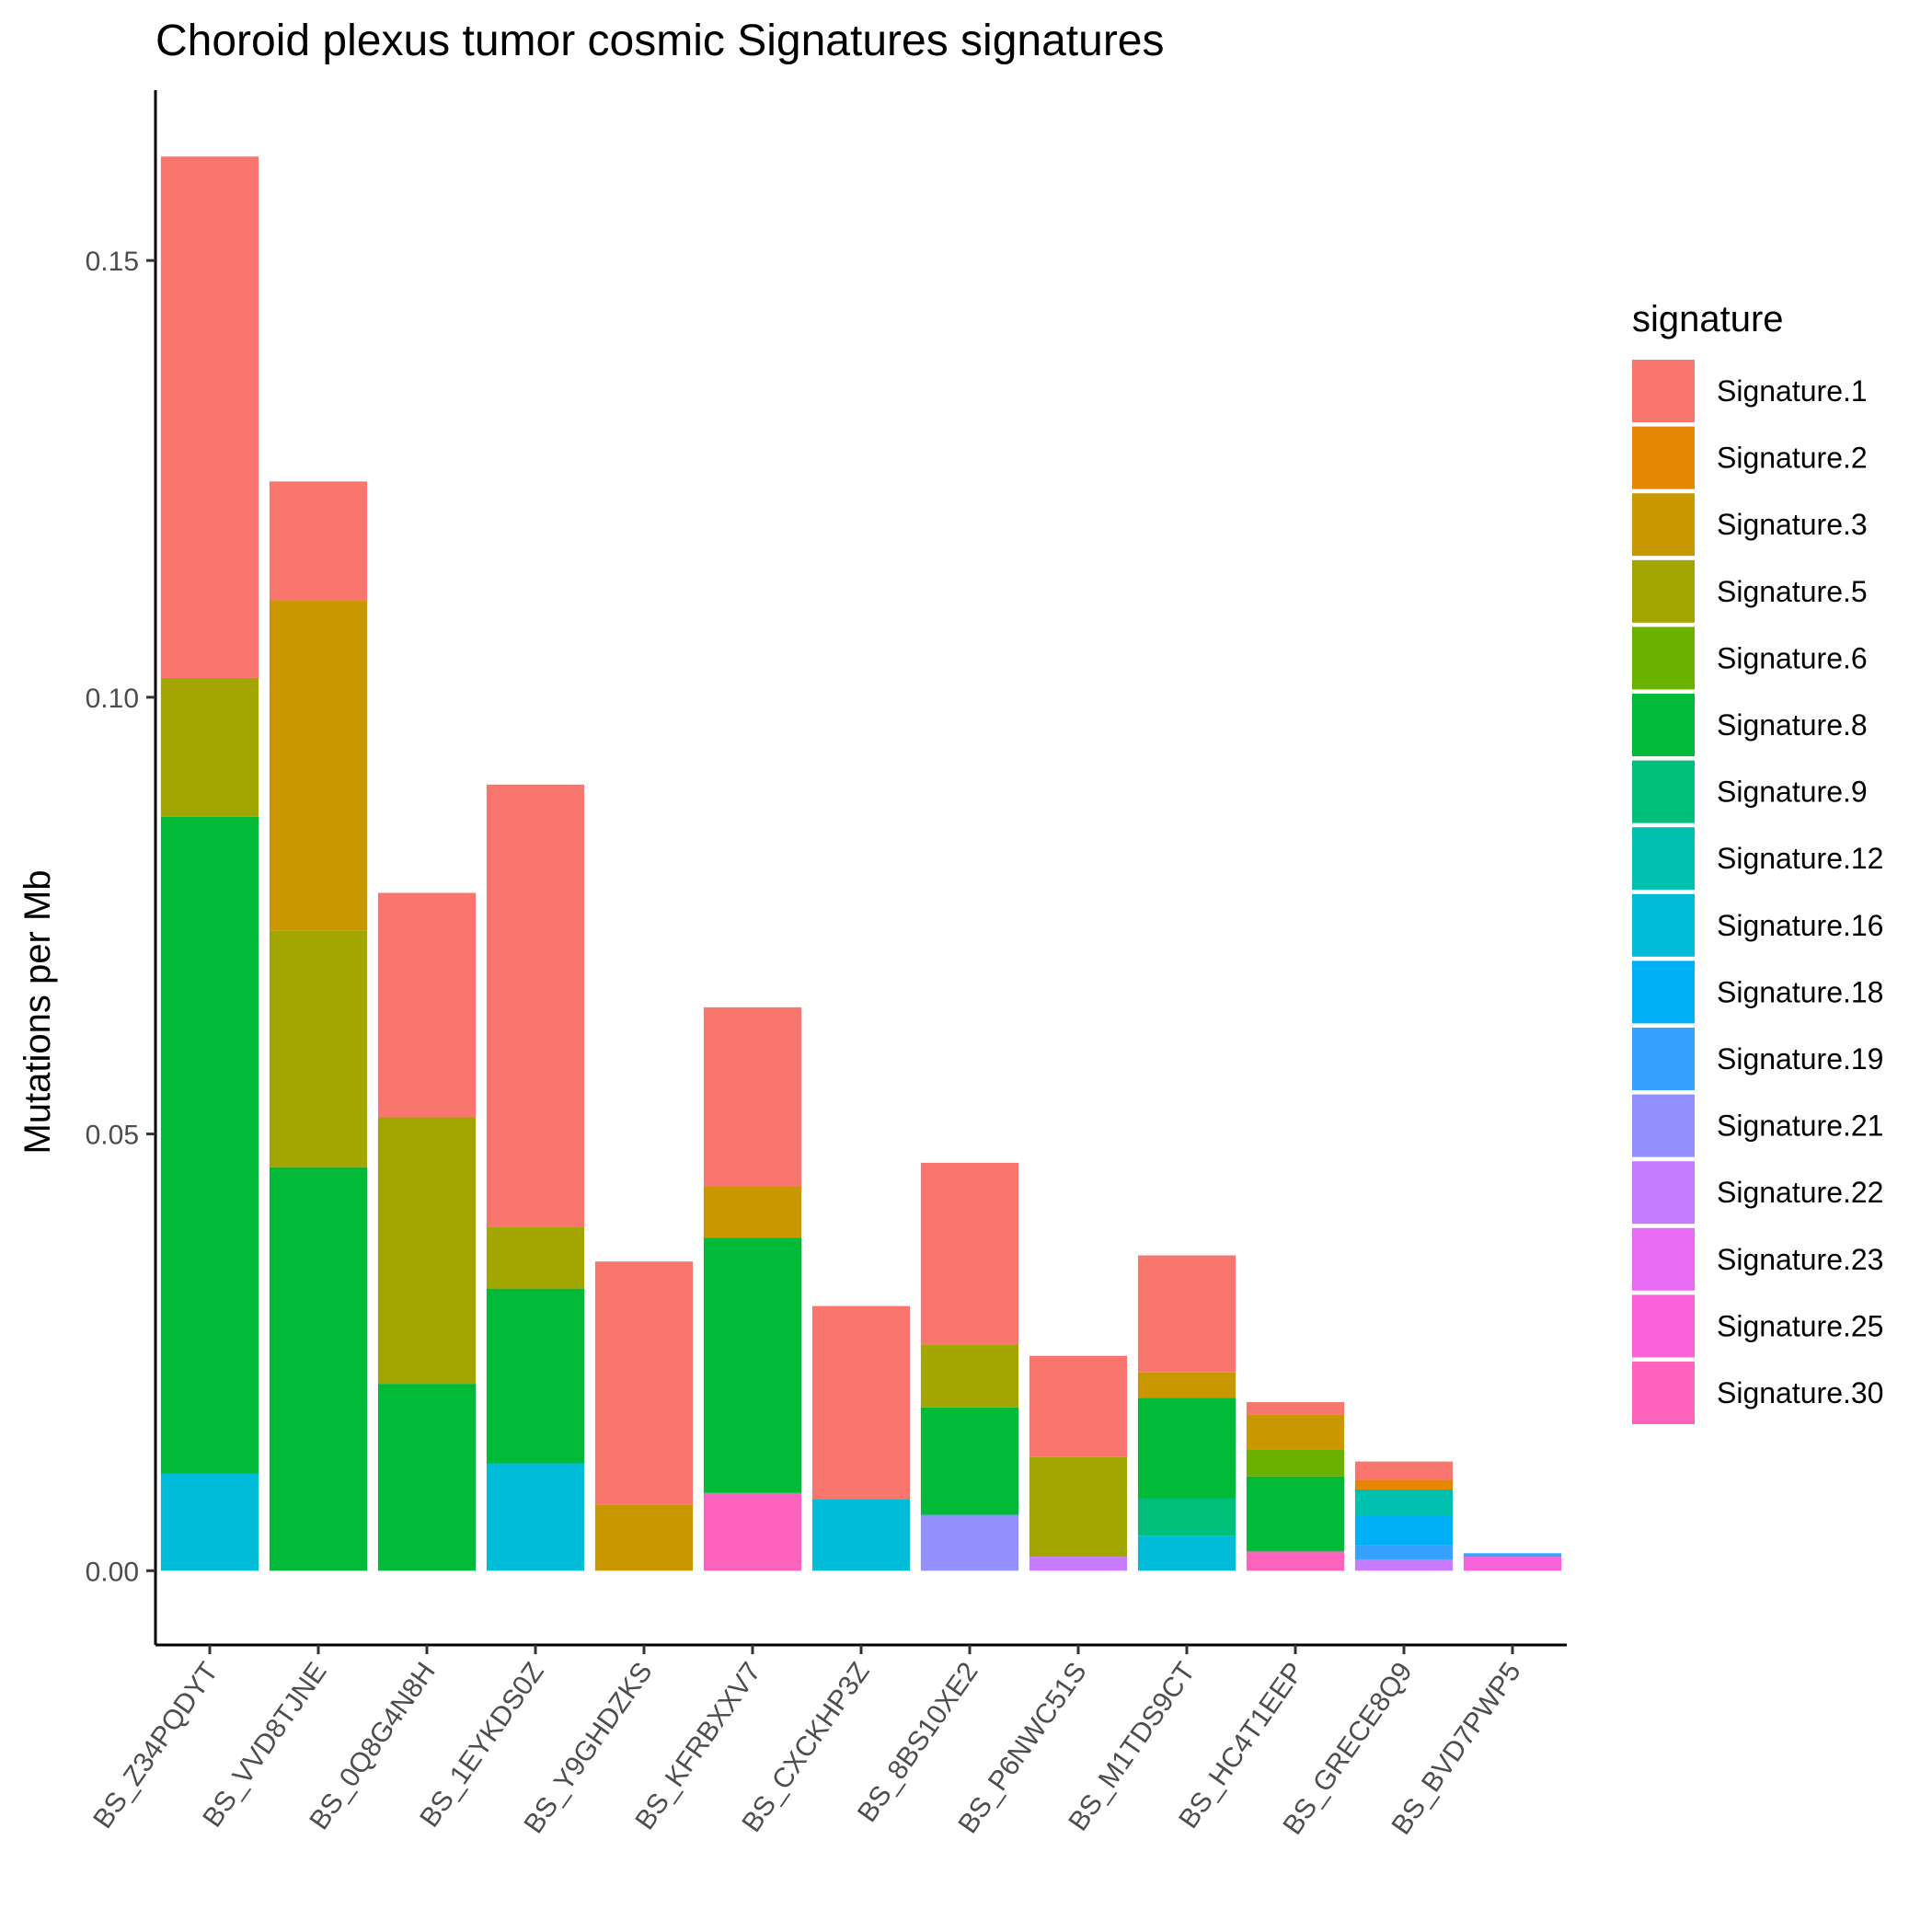 The image size is (1932, 1932). What do you see at coordinates (1663, 925) in the screenshot?
I see `legend-key-Signature.16` at bounding box center [1663, 925].